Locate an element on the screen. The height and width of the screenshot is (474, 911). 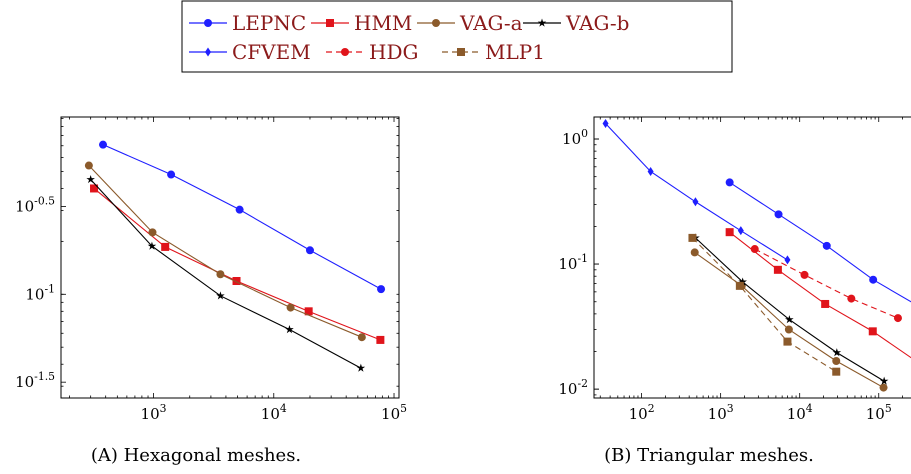
legend-entry: MLP1 is located at coordinates (493, 52).